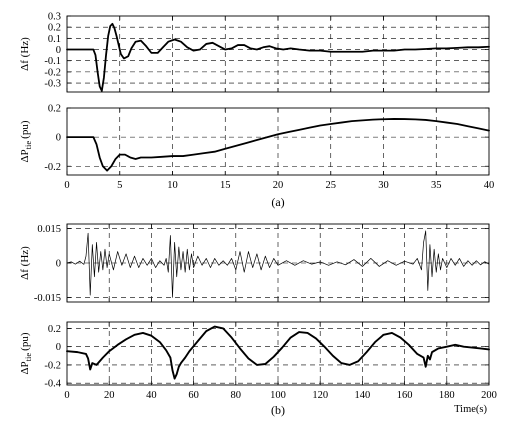 The width and height of the screenshot is (515, 431). I want to click on x-tick-label: 30, so click(383, 185).